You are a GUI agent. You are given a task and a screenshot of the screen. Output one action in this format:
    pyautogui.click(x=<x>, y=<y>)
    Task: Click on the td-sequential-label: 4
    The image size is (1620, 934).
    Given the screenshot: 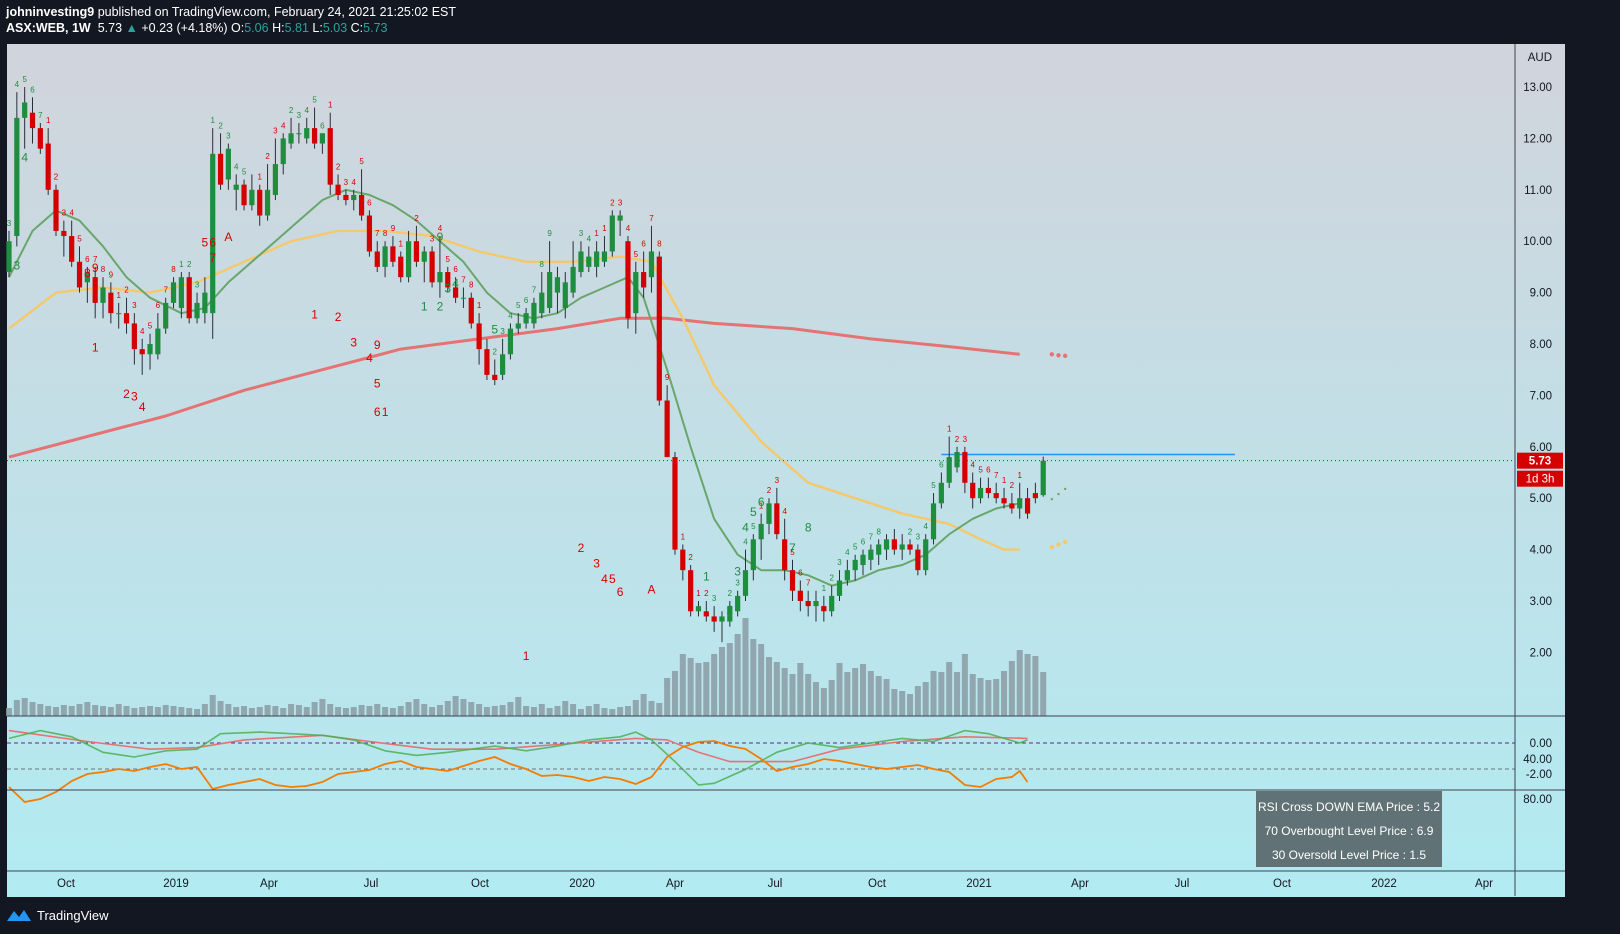 What is the action you would take?
    pyautogui.click(x=589, y=238)
    